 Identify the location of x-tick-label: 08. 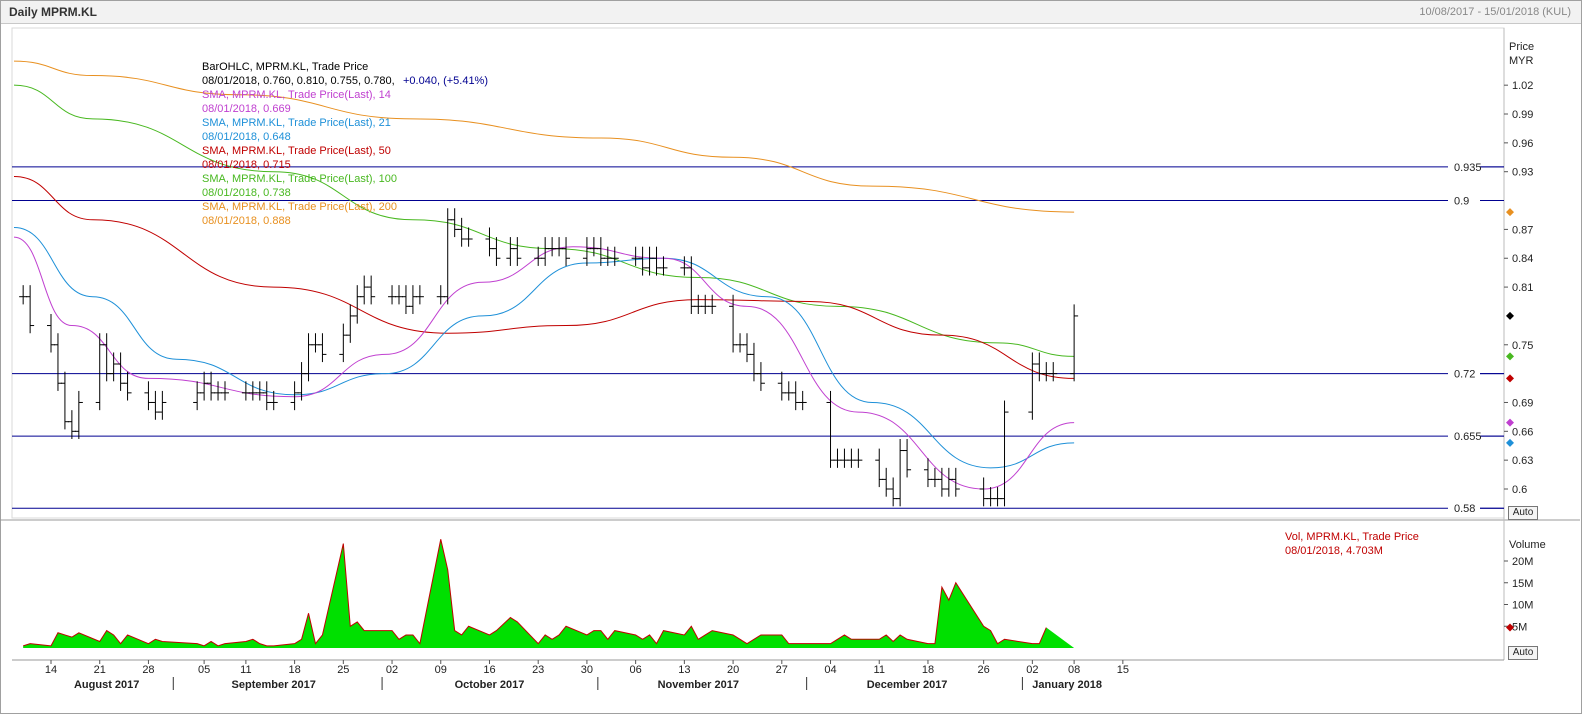
(1074, 670).